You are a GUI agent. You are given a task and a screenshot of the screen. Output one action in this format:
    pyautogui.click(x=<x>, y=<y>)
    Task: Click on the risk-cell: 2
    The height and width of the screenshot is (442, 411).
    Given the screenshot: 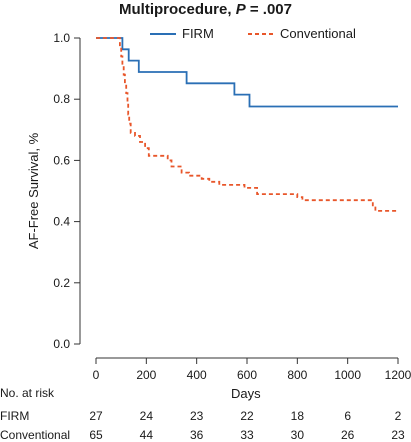 What is the action you would take?
    pyautogui.click(x=398, y=416)
    